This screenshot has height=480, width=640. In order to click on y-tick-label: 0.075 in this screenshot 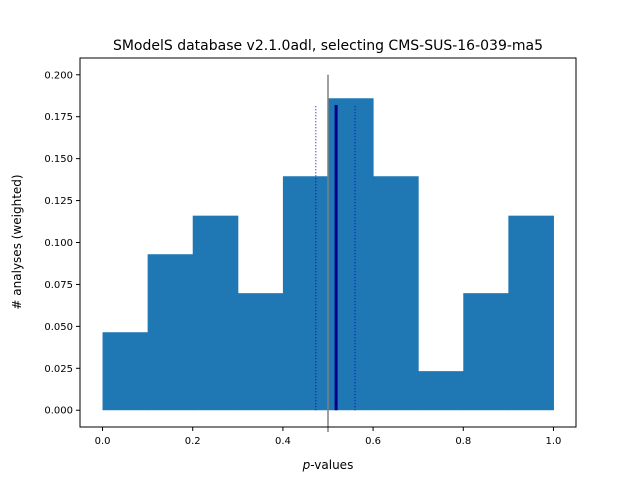, I will do `click(58, 285)`.